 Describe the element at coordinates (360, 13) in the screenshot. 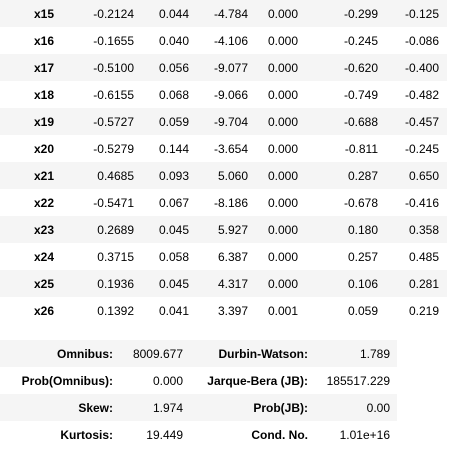

I see `ci-low-value: -0.299` at that location.